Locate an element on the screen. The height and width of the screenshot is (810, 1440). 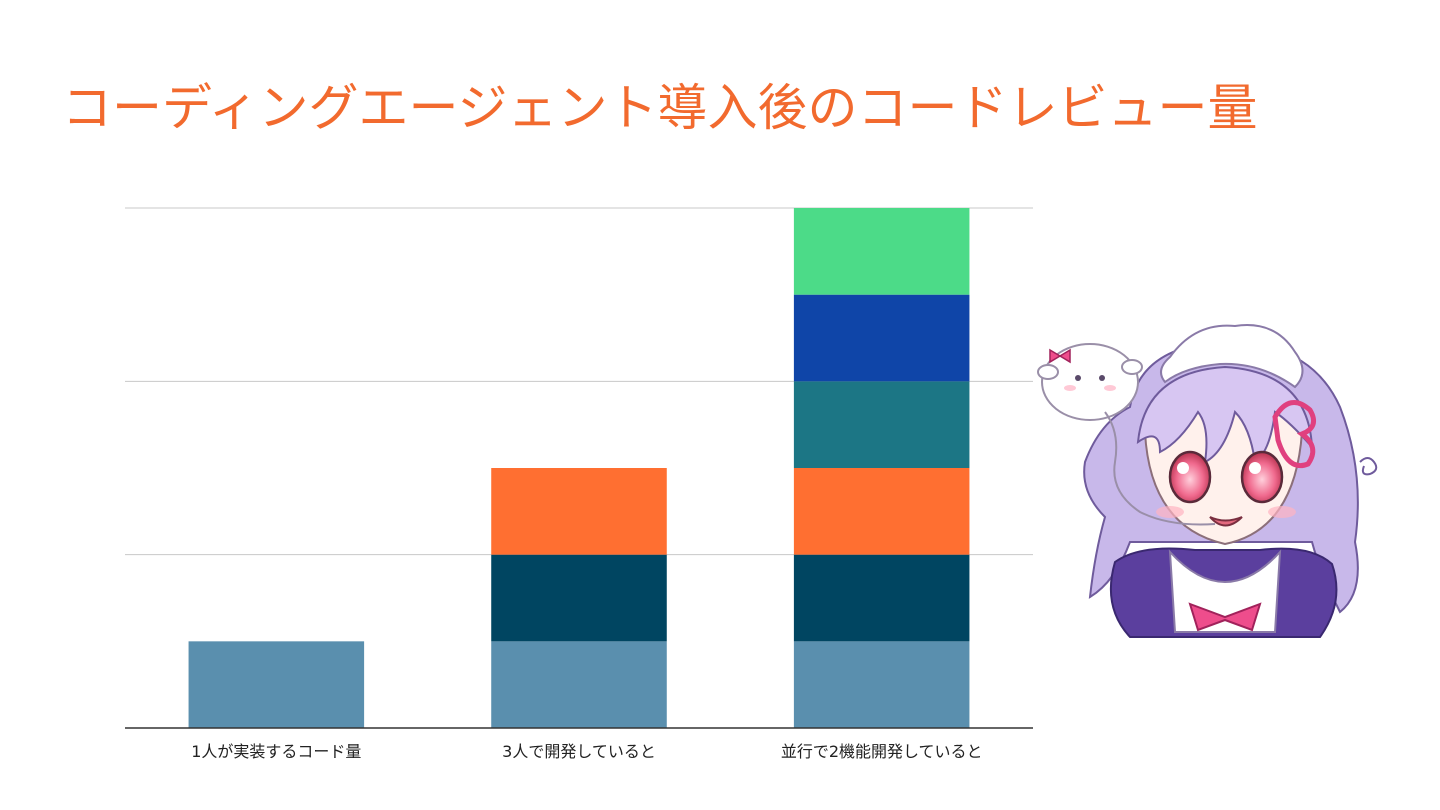
mouth is located at coordinates (1226, 521).